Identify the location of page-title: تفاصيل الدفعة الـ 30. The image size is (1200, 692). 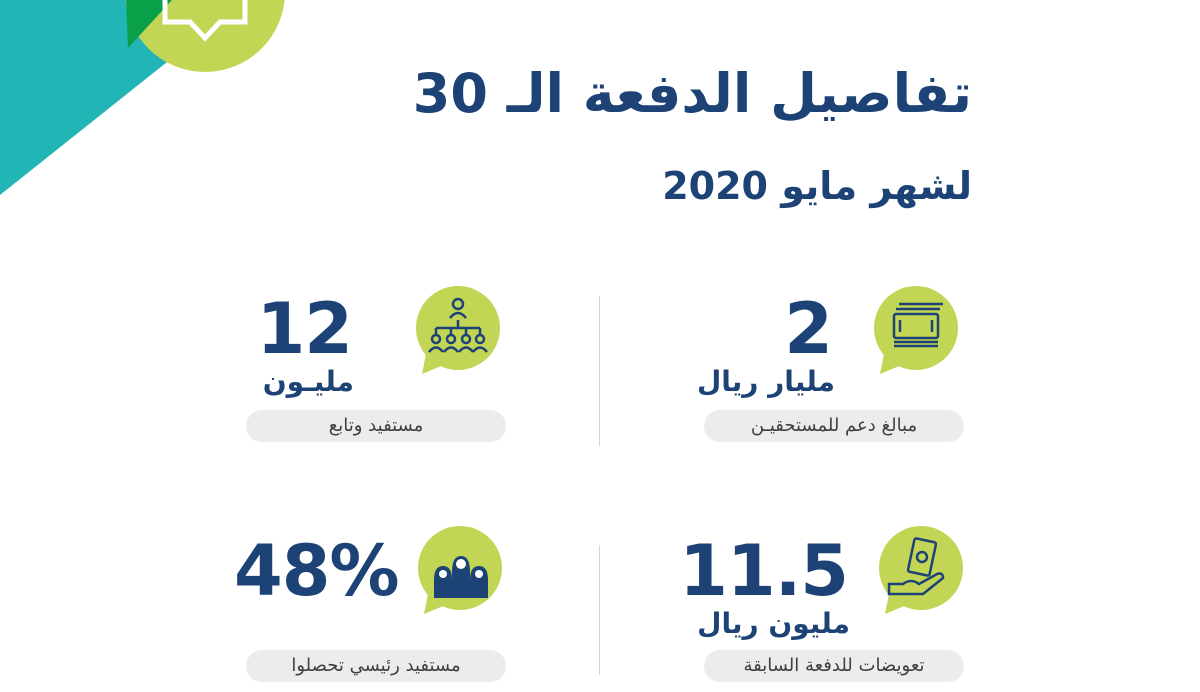
(692, 93).